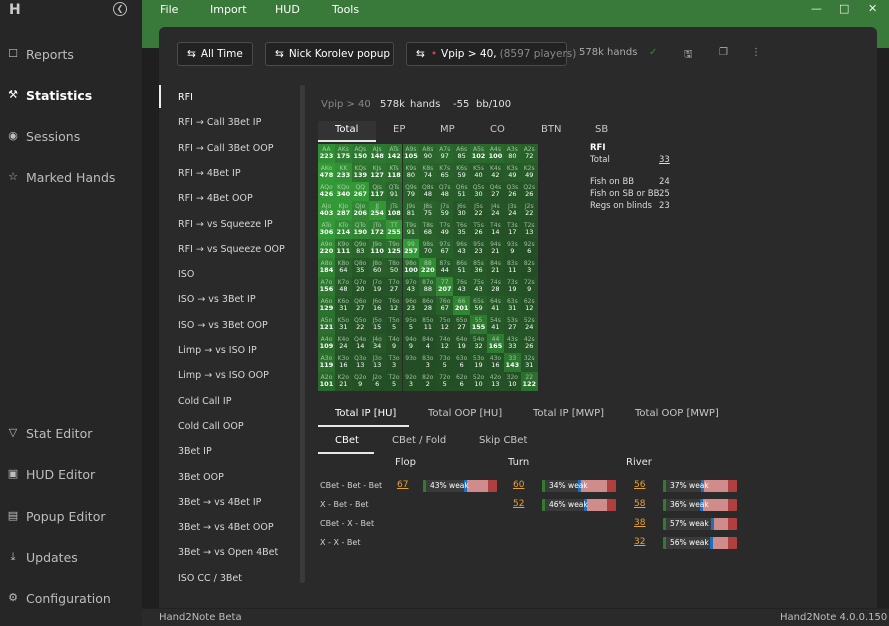 The height and width of the screenshot is (626, 889). What do you see at coordinates (445, 267) in the screenshot?
I see `range-cell: 87s 44` at bounding box center [445, 267].